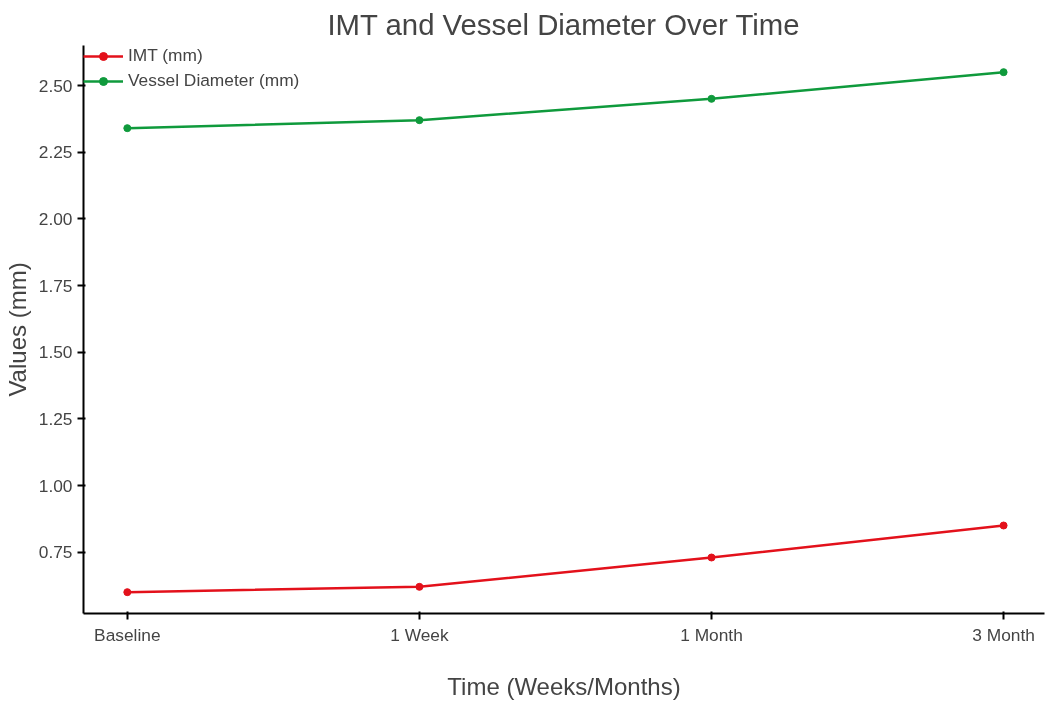 This screenshot has height=702, width=1046. Describe the element at coordinates (55, 485) in the screenshot. I see `y-tick-label: 1.00` at that location.